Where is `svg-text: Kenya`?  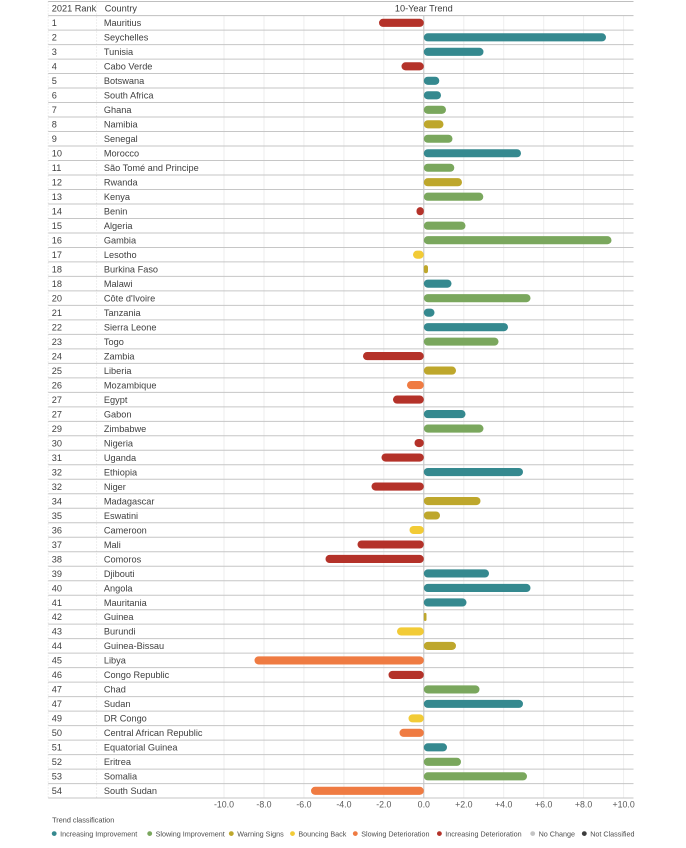
svg-text: Kenya is located at coordinates (117, 197).